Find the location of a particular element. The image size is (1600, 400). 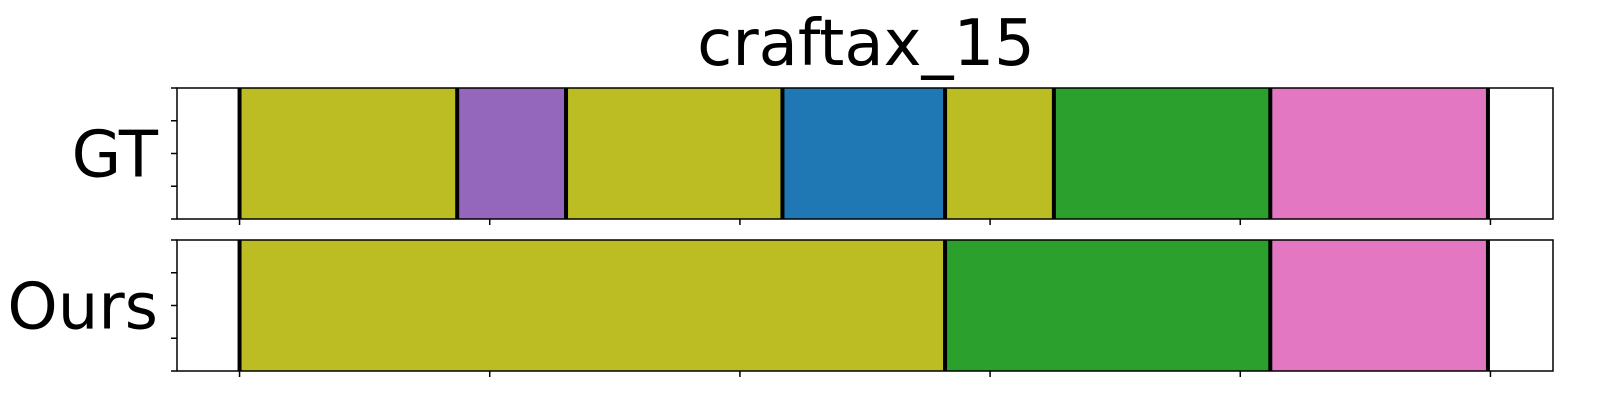

chart-title: craftax_15 is located at coordinates (866, 44).